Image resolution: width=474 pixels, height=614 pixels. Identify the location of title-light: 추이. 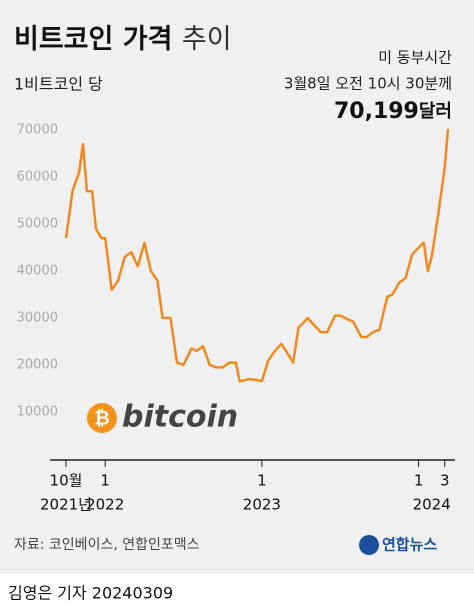
(207, 39).